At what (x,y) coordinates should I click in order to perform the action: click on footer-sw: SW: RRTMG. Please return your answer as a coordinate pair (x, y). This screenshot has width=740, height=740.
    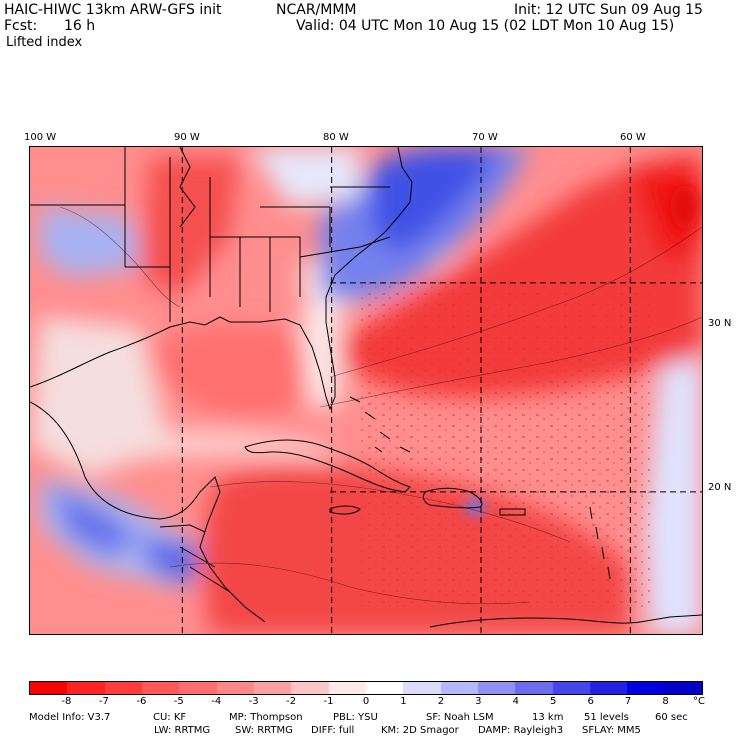
    Looking at the image, I should click on (264, 730).